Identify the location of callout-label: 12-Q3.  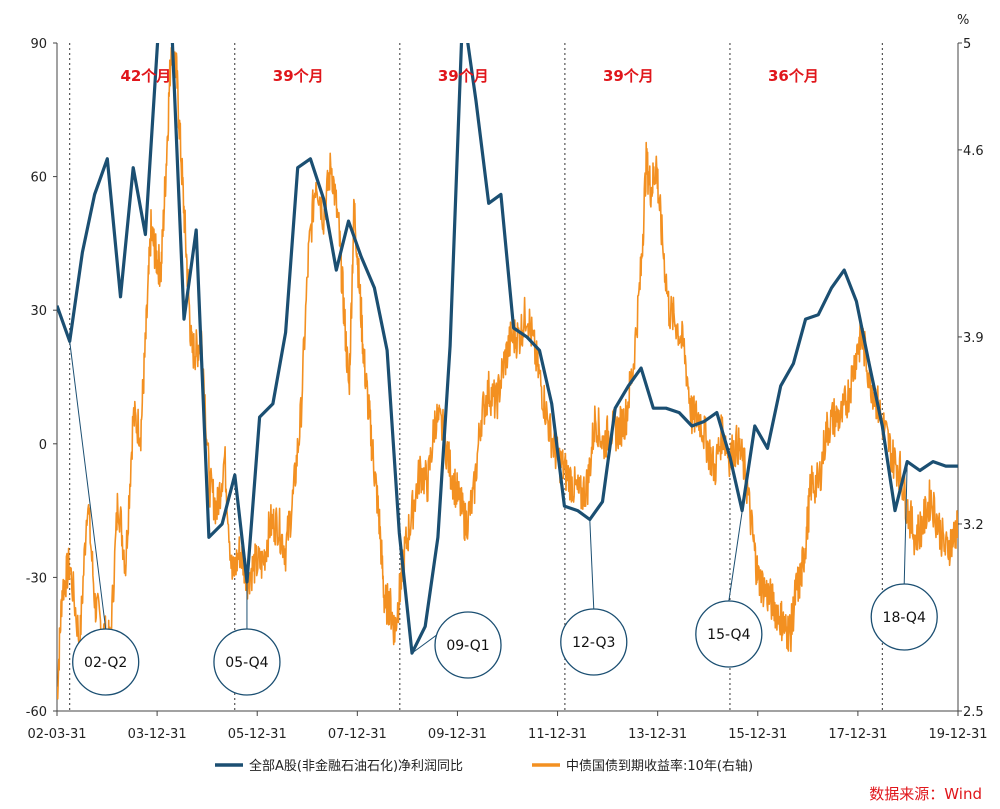
(593, 643).